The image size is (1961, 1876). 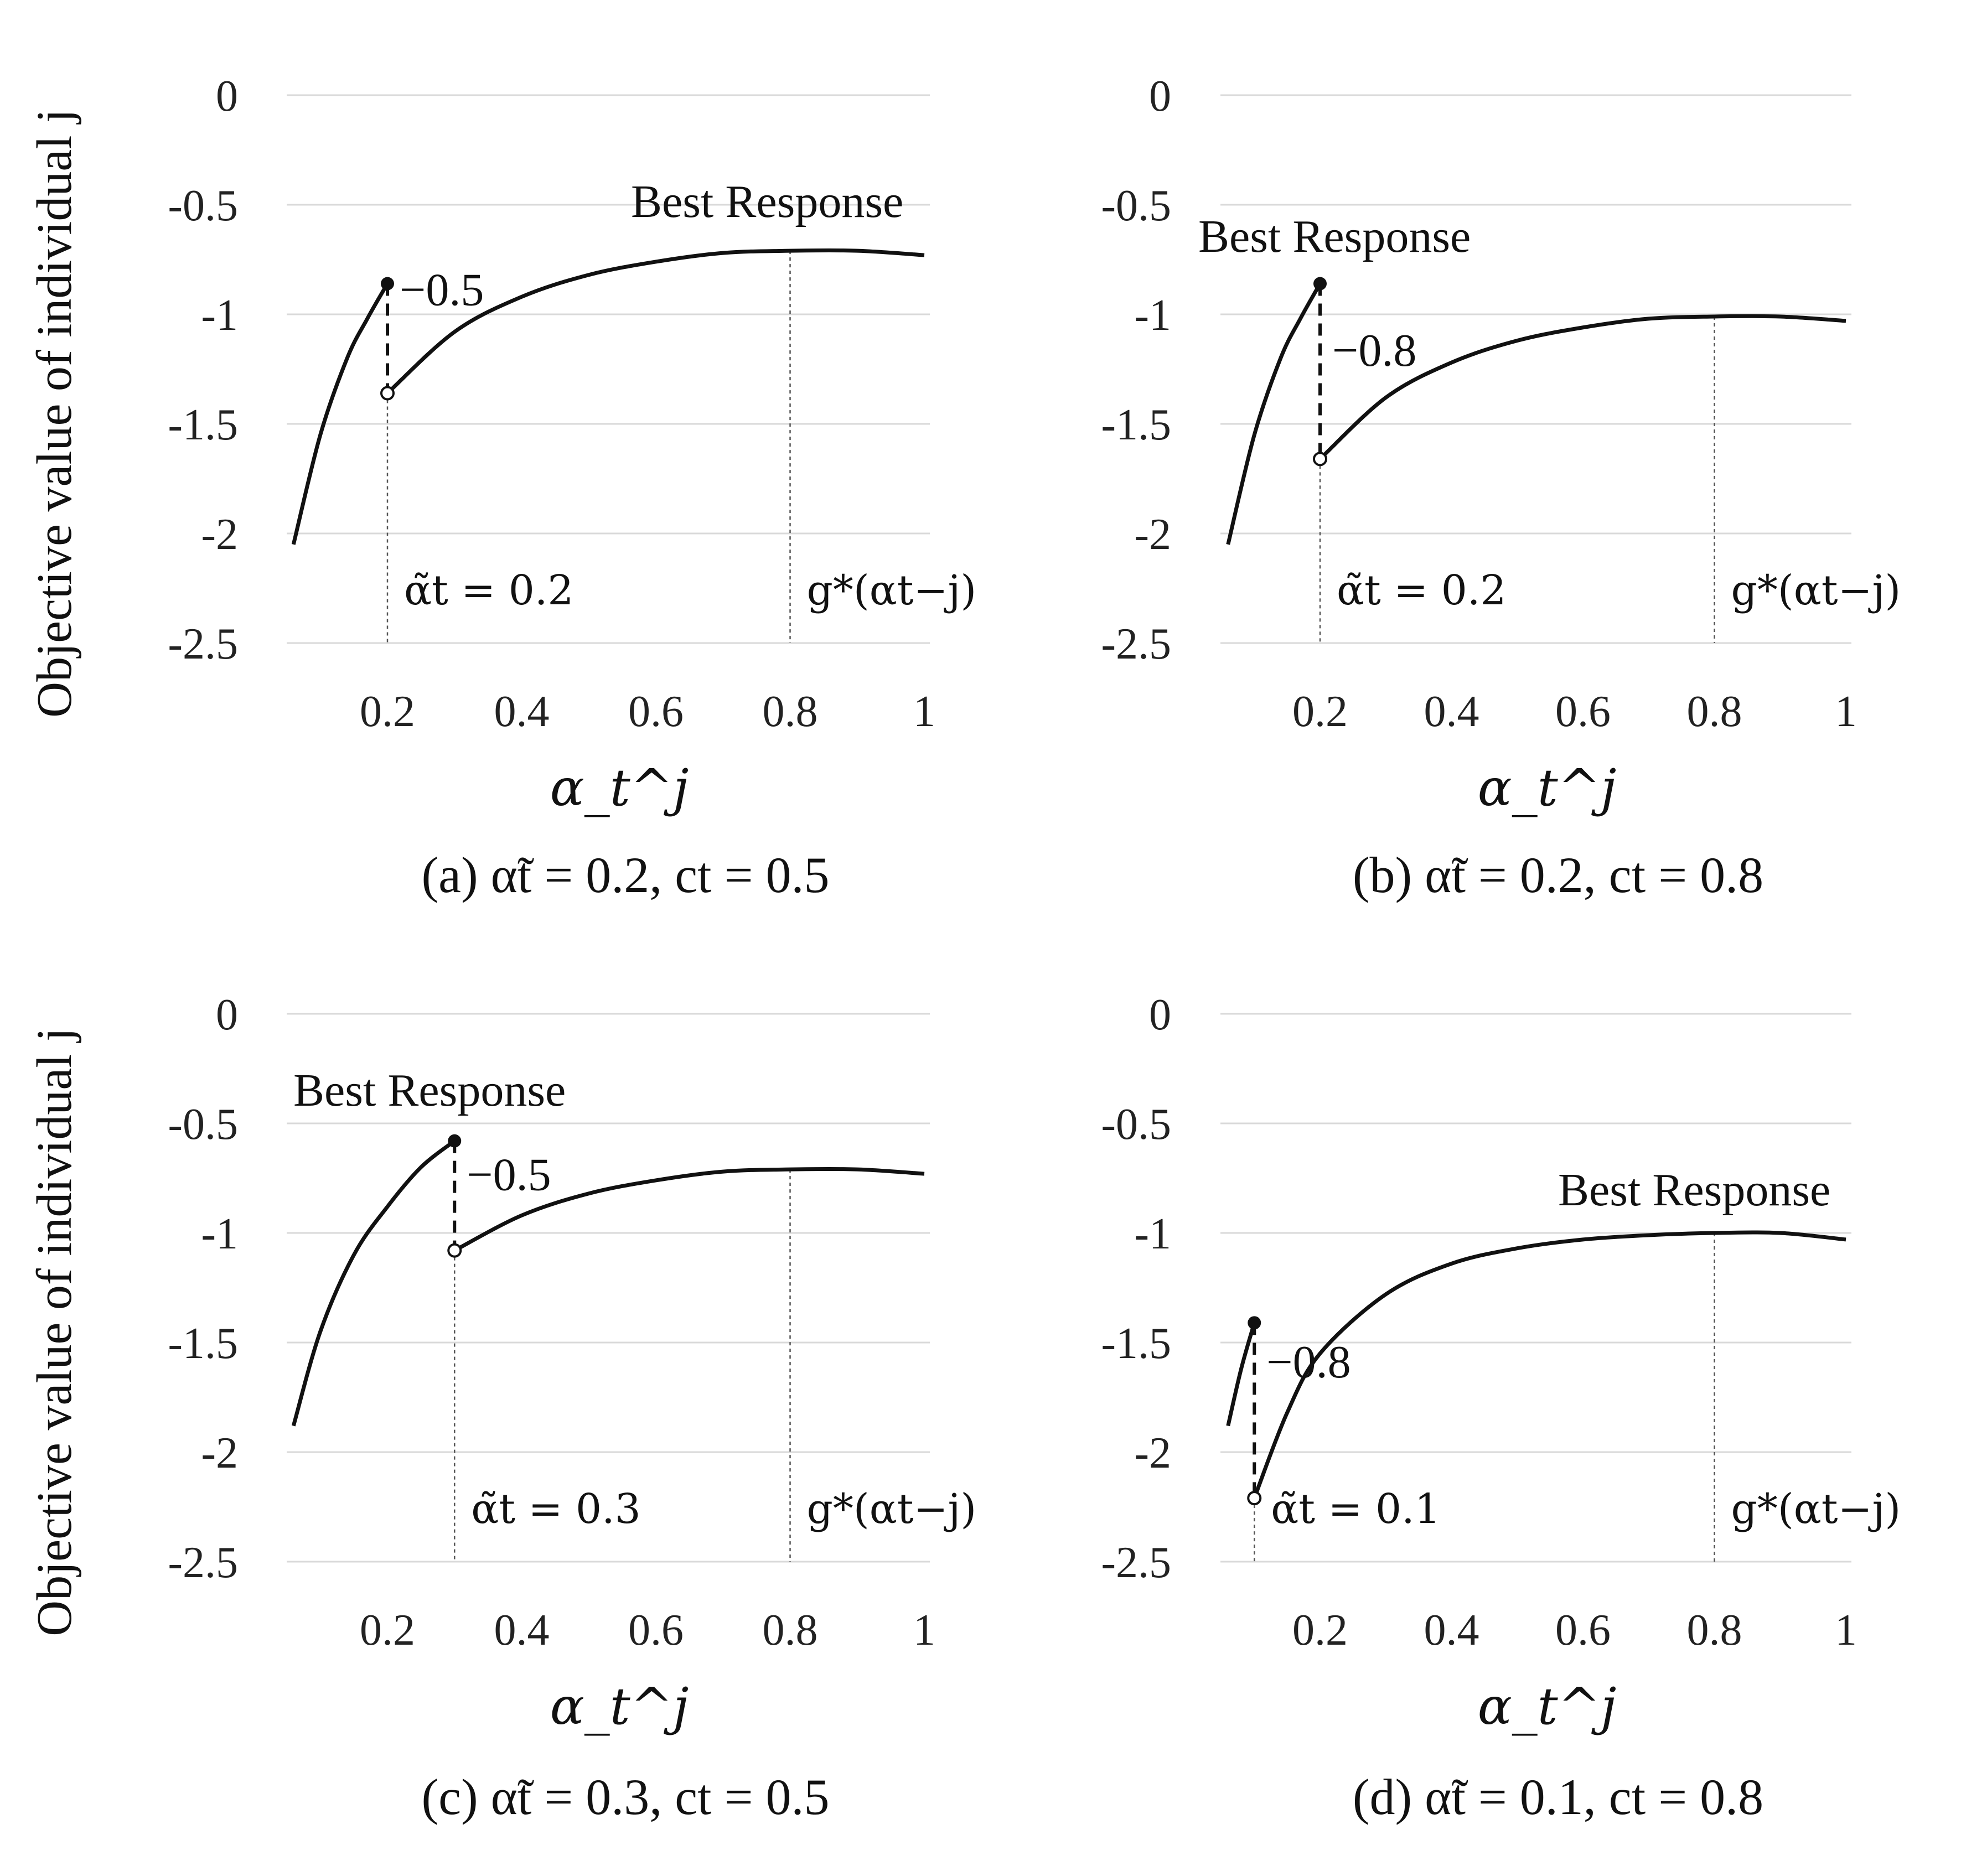 What do you see at coordinates (625, 1797) in the screenshot?
I see `panel-caption: (c) α̃t = 0.3, ct = 0.5` at bounding box center [625, 1797].